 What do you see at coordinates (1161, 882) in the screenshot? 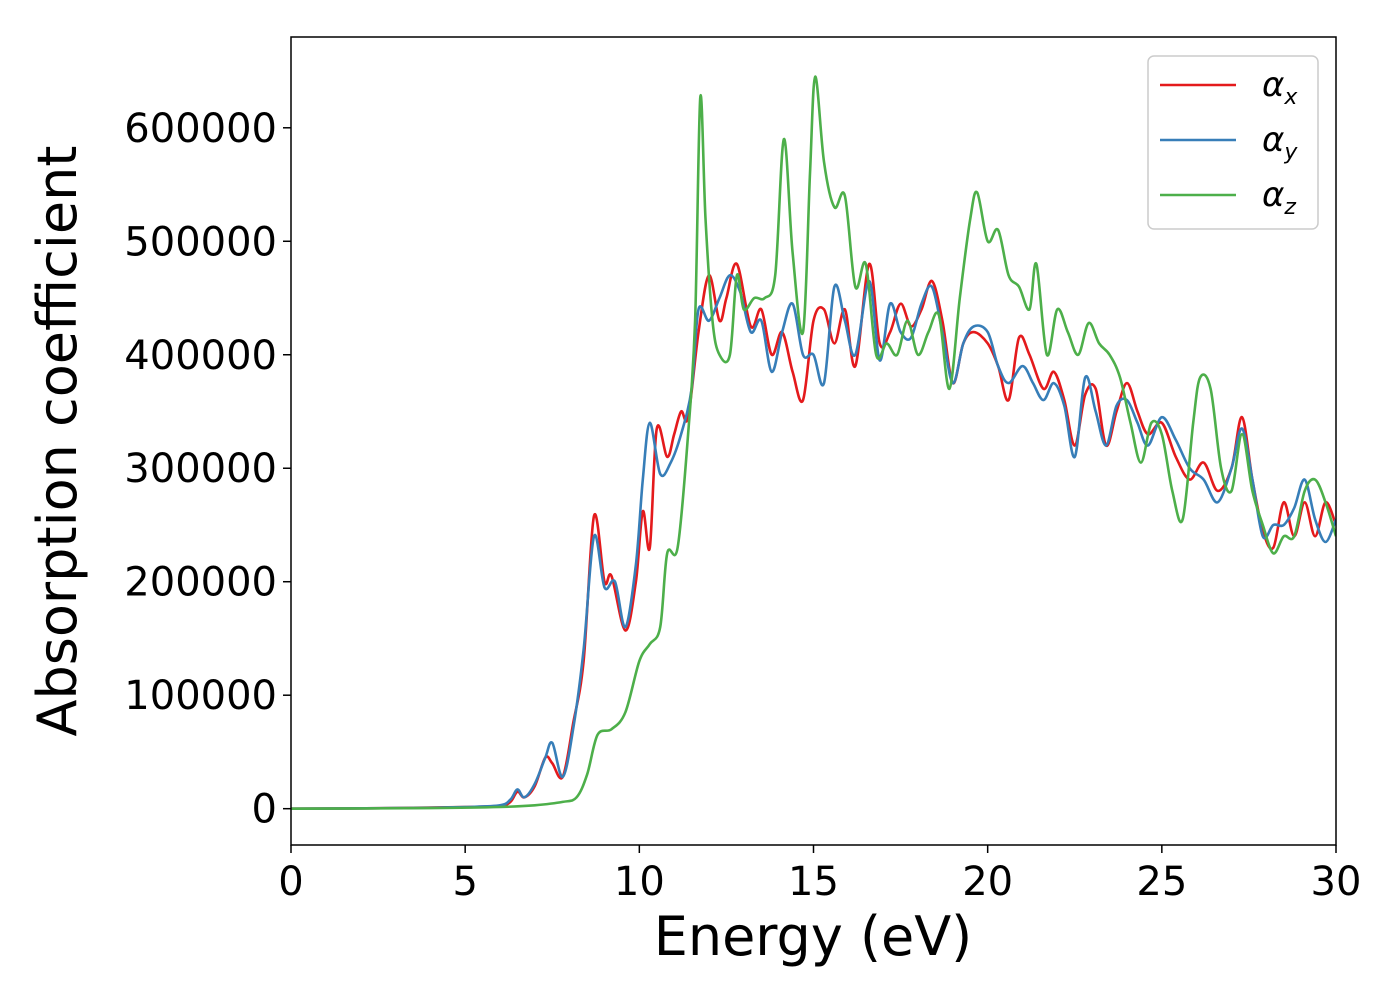
I see `x-tick-label: 25` at bounding box center [1161, 882].